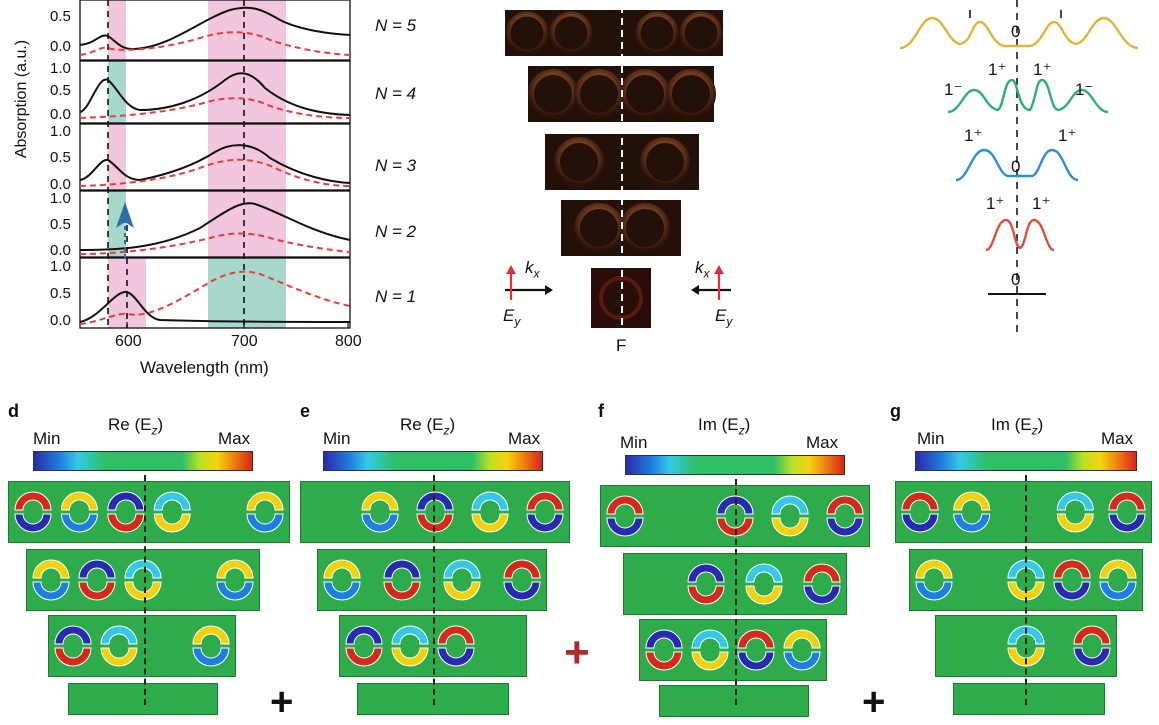 This screenshot has height=725, width=1159. What do you see at coordinates (247, 293) in the screenshot?
I see `teal-band-right-row1` at bounding box center [247, 293].